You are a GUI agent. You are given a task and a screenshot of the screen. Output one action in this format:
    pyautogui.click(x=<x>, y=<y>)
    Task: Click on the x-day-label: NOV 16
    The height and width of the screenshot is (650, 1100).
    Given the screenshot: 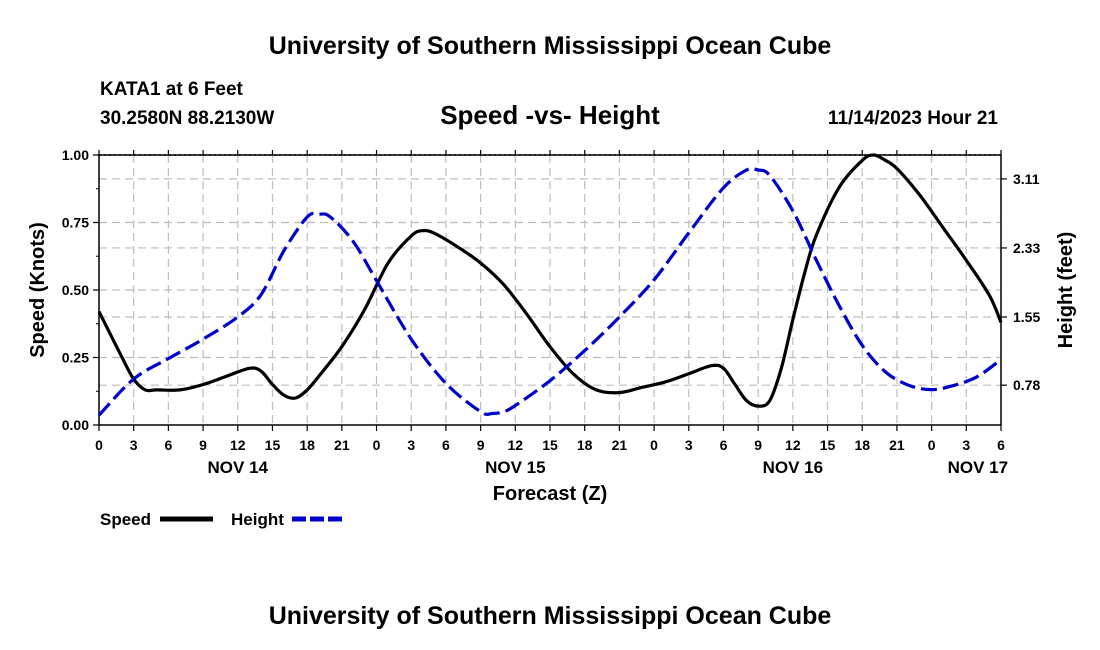 What is the action you would take?
    pyautogui.click(x=793, y=467)
    